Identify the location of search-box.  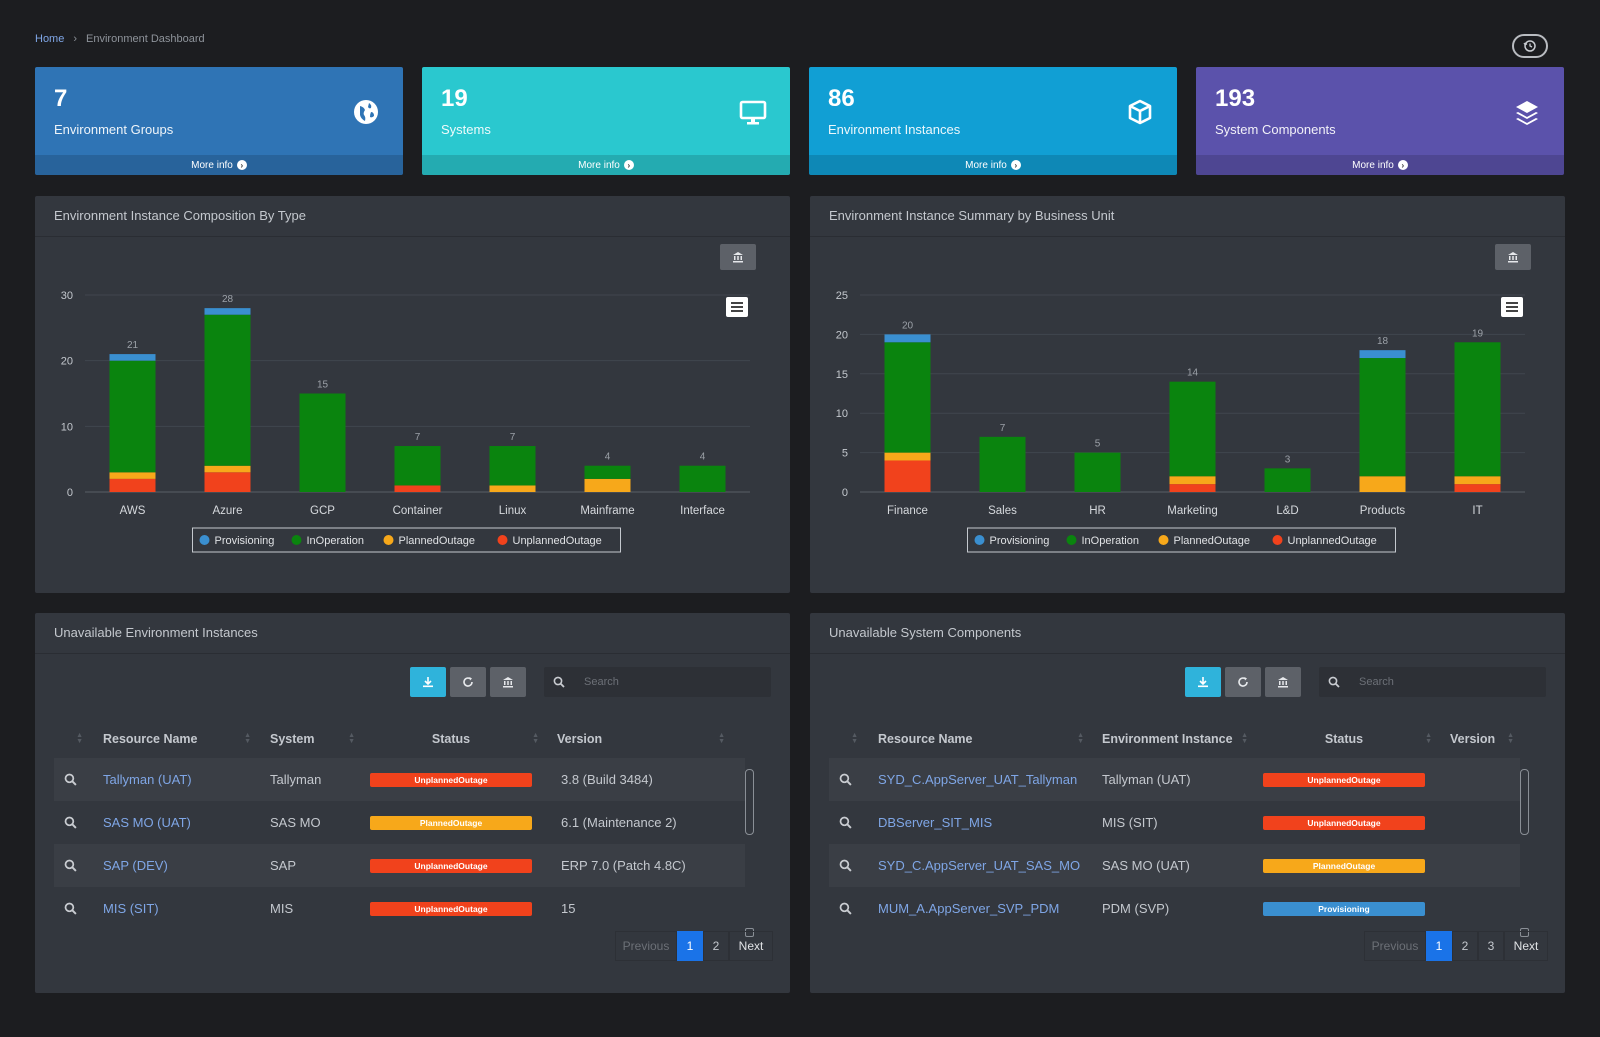
(1432, 682).